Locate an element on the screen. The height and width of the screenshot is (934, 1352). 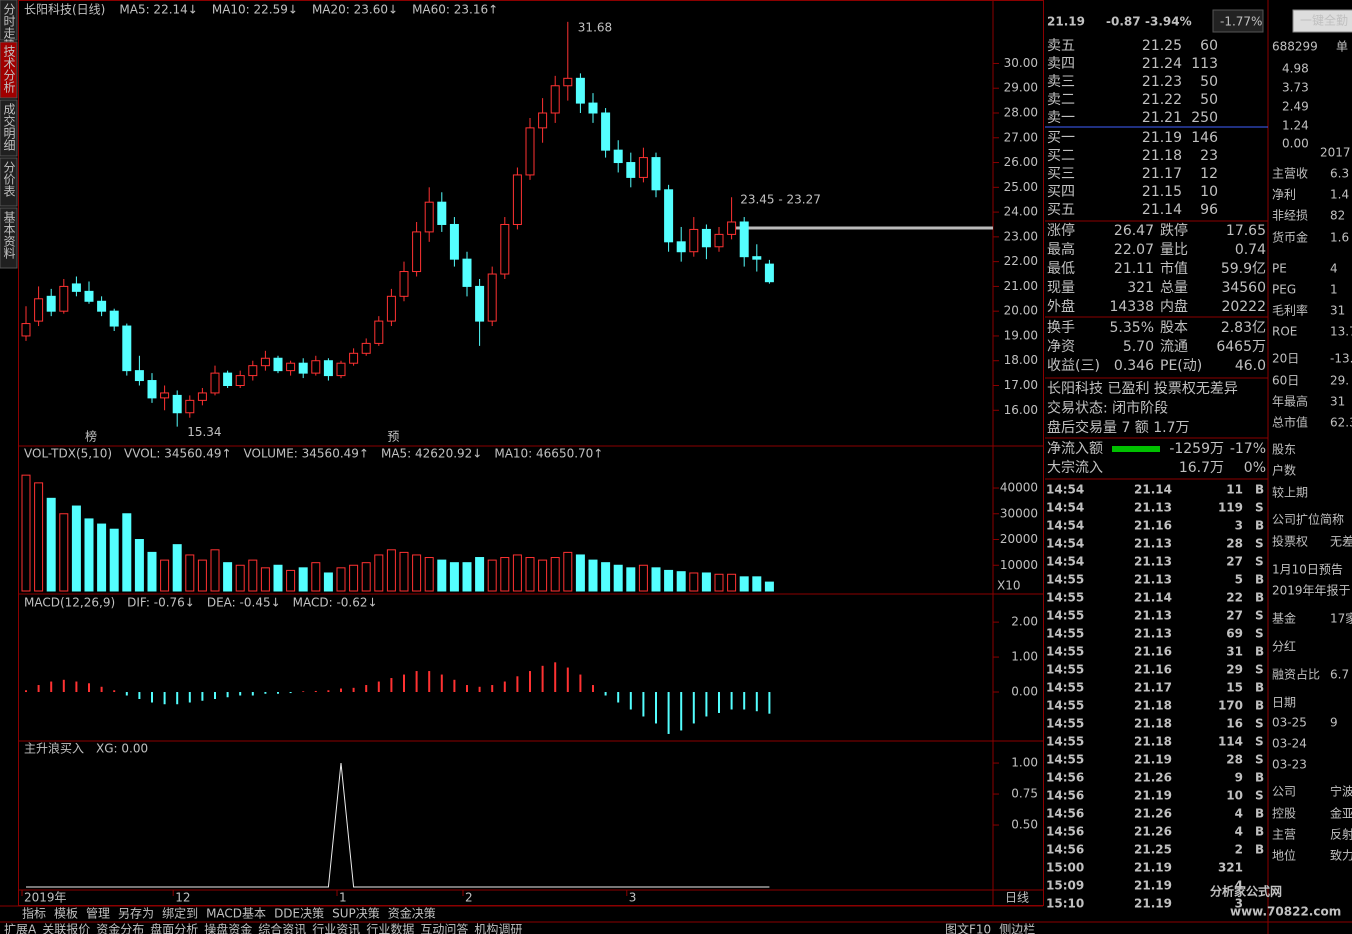
book-volume: 10 is located at coordinates (1209, 192).